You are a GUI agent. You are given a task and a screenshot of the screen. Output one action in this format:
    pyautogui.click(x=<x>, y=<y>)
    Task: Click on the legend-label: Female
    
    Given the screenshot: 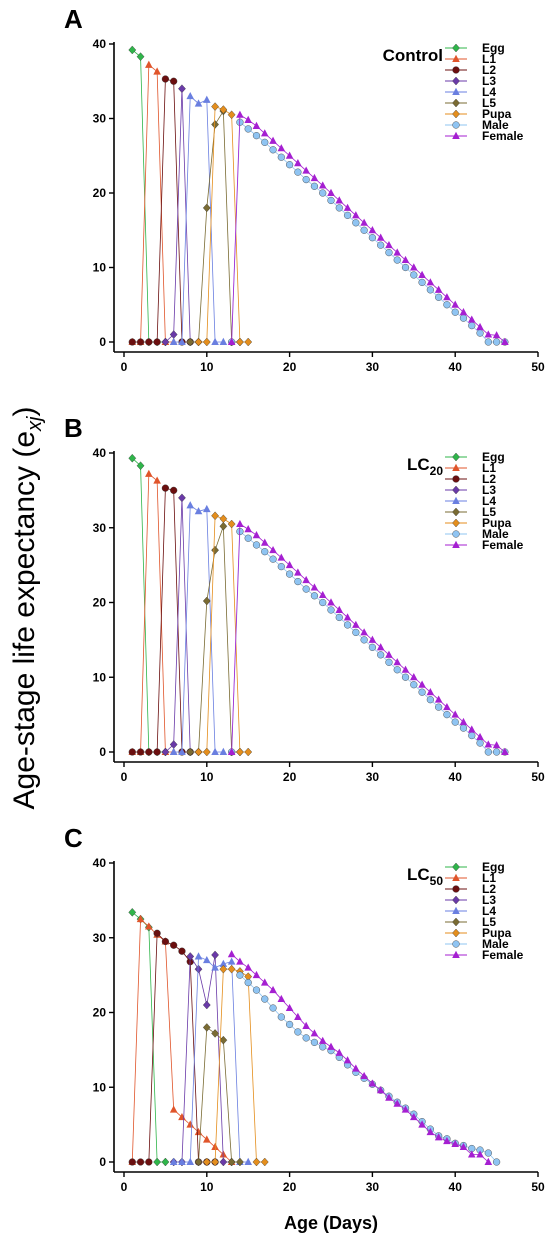 What is the action you would take?
    pyautogui.click(x=503, y=955)
    